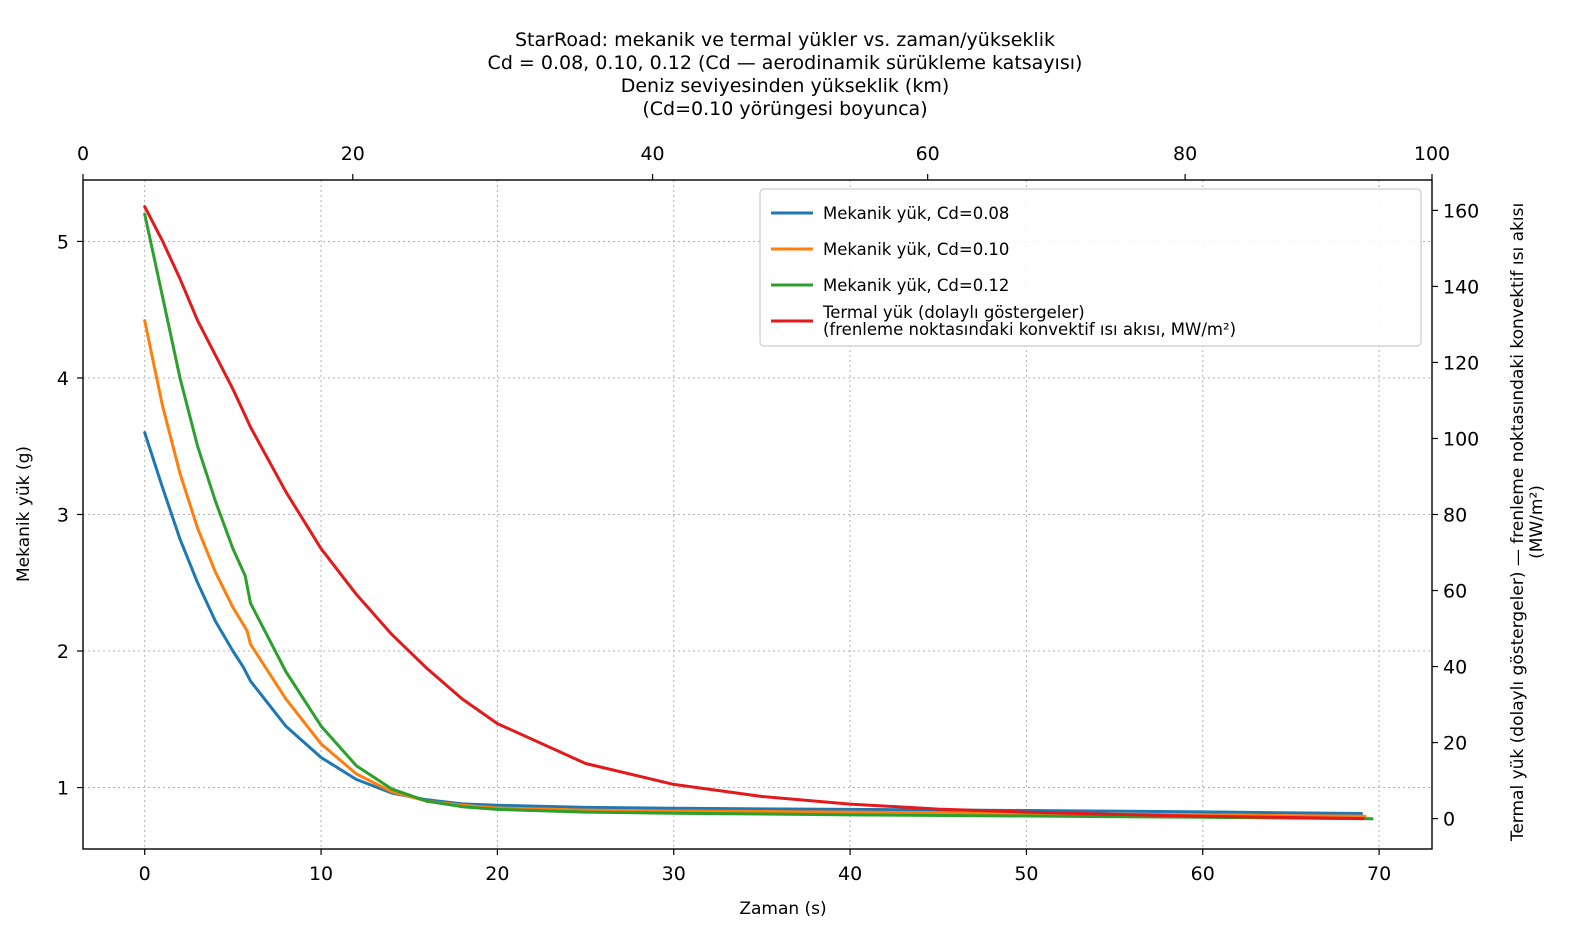  I want to click on y-axis-label: Mekanik yük (g), so click(24, 514).